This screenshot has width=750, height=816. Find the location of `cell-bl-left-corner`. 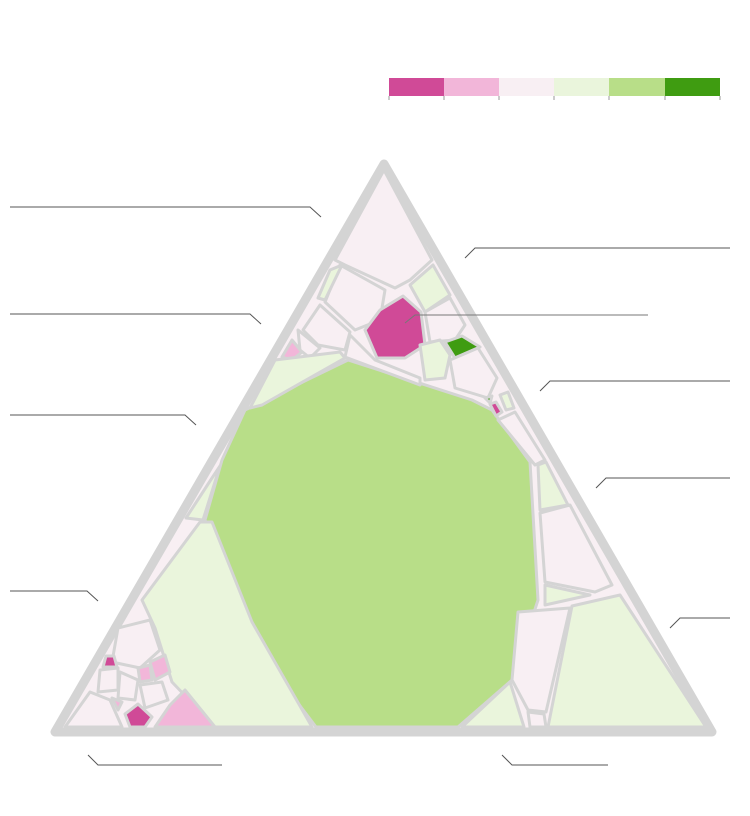

cell-bl-left-corner is located at coordinates (93, 709).